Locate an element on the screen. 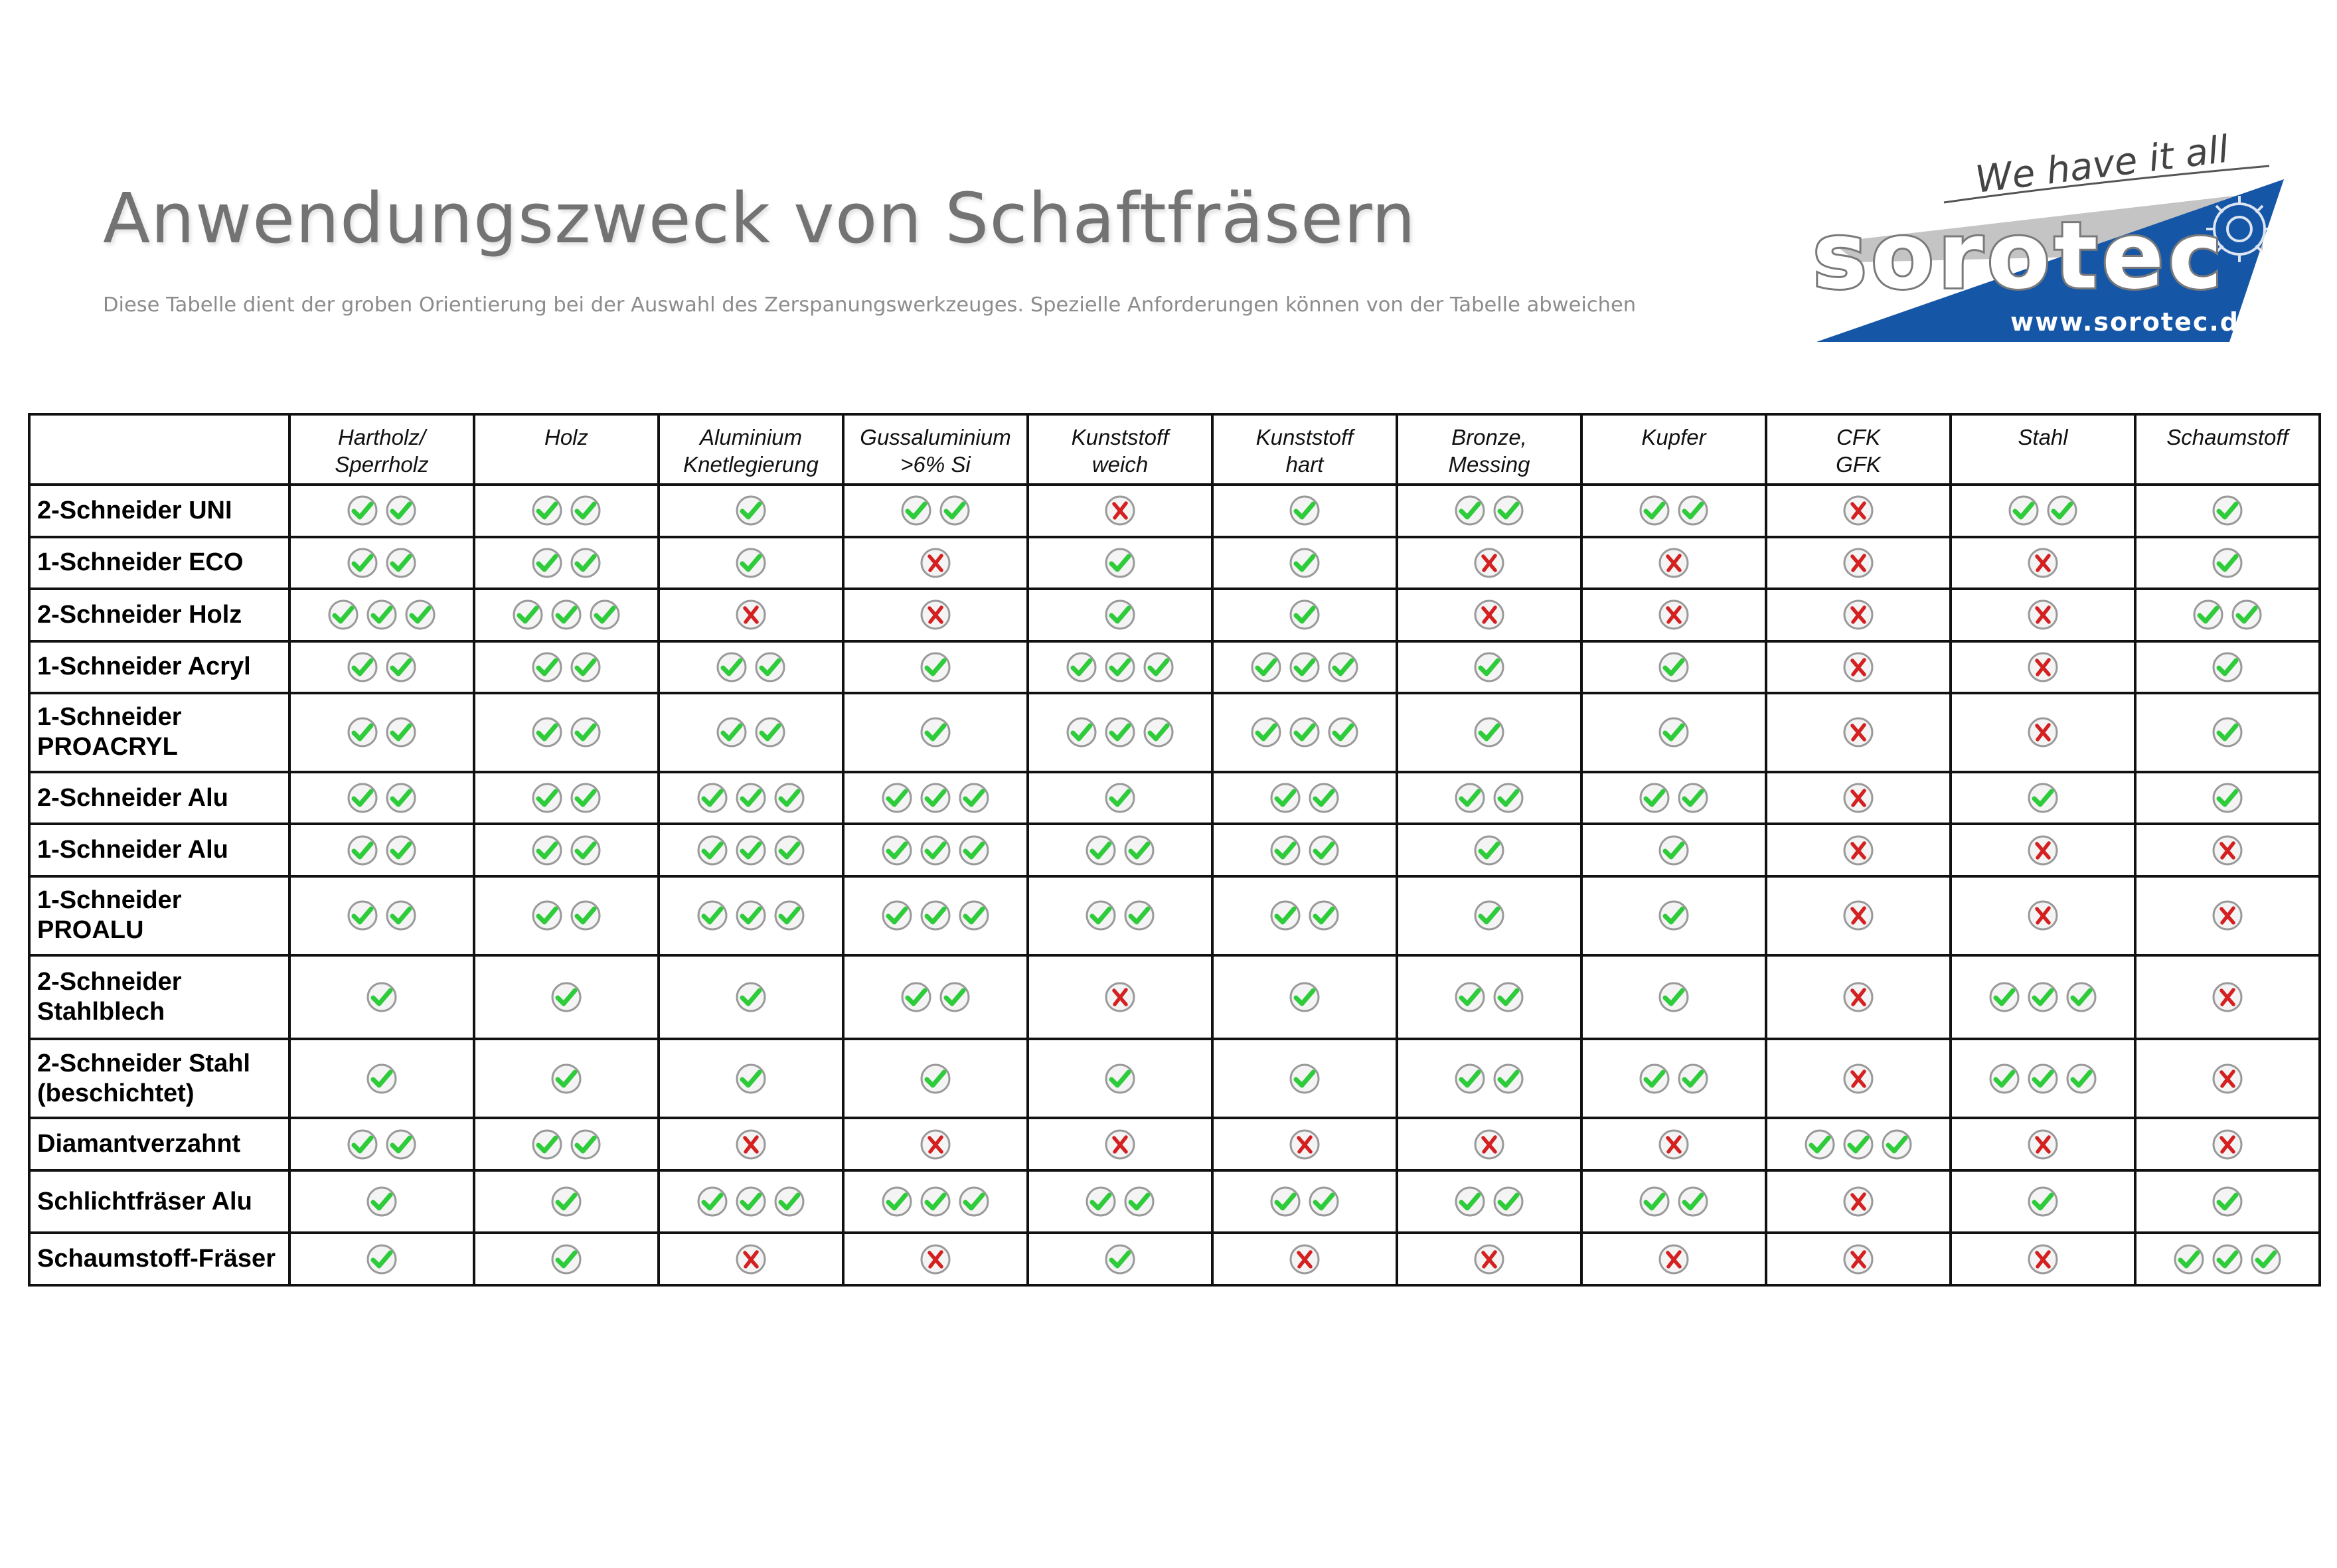 The width and height of the screenshot is (2337, 1568). sorotec-logo: We have it all sorotec www.sorotec.de is located at coordinates (2047, 236).